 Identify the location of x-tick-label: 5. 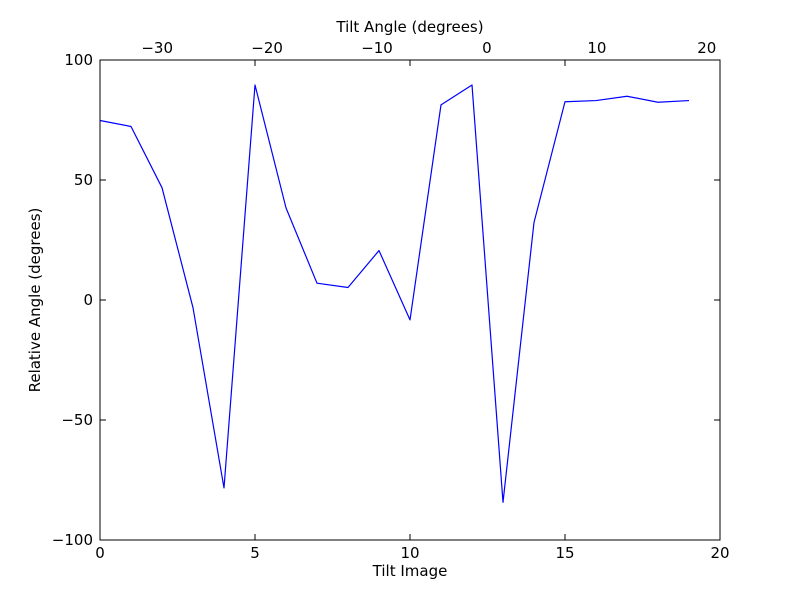
(255, 553).